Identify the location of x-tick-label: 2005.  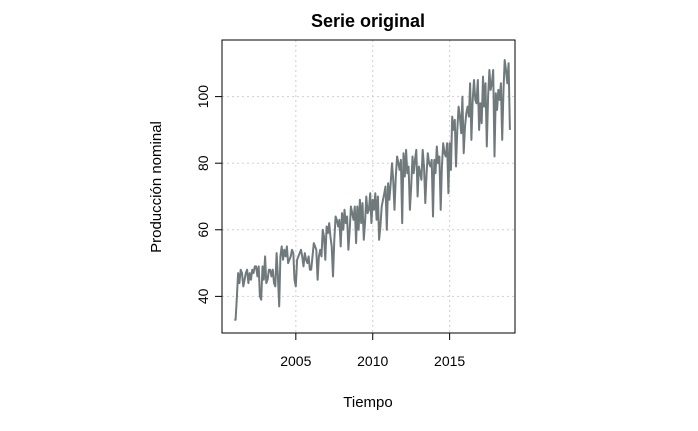
(295, 361).